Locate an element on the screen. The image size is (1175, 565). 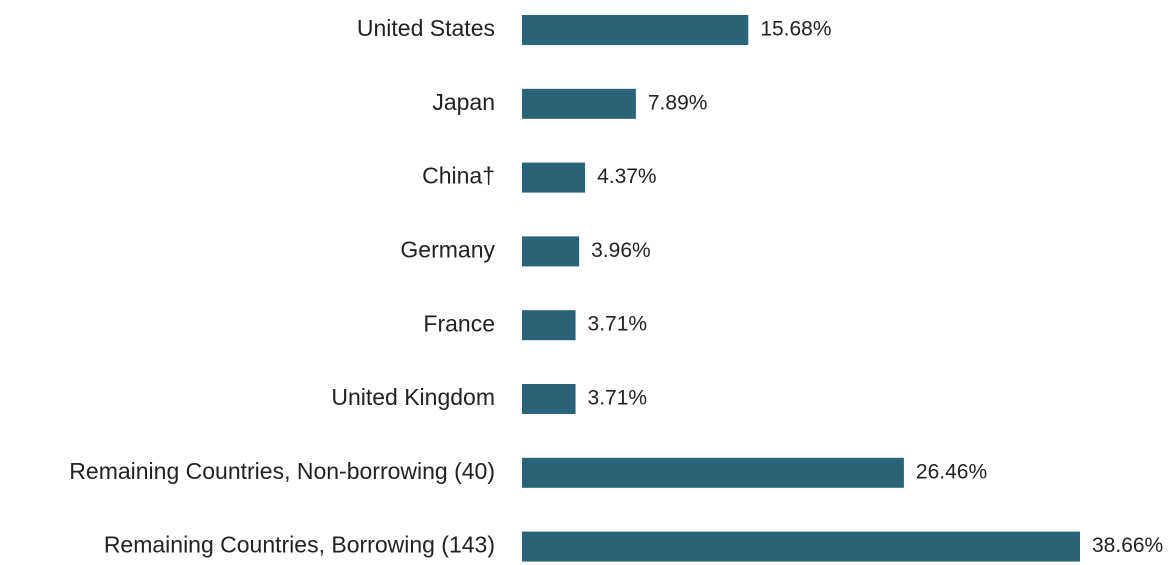
value-label: 15.68% is located at coordinates (795, 29).